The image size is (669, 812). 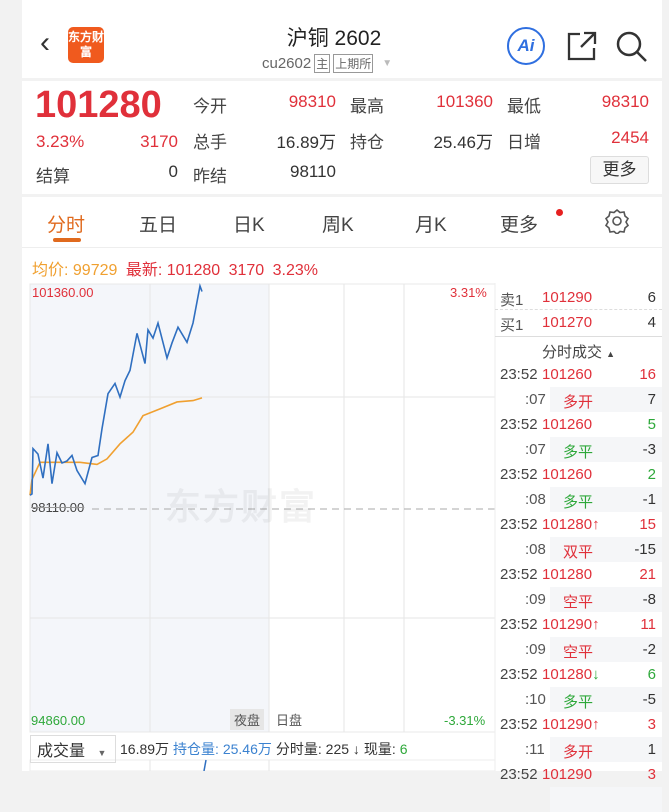 I want to click on dropdown-icon: ▼, so click(x=101, y=753).